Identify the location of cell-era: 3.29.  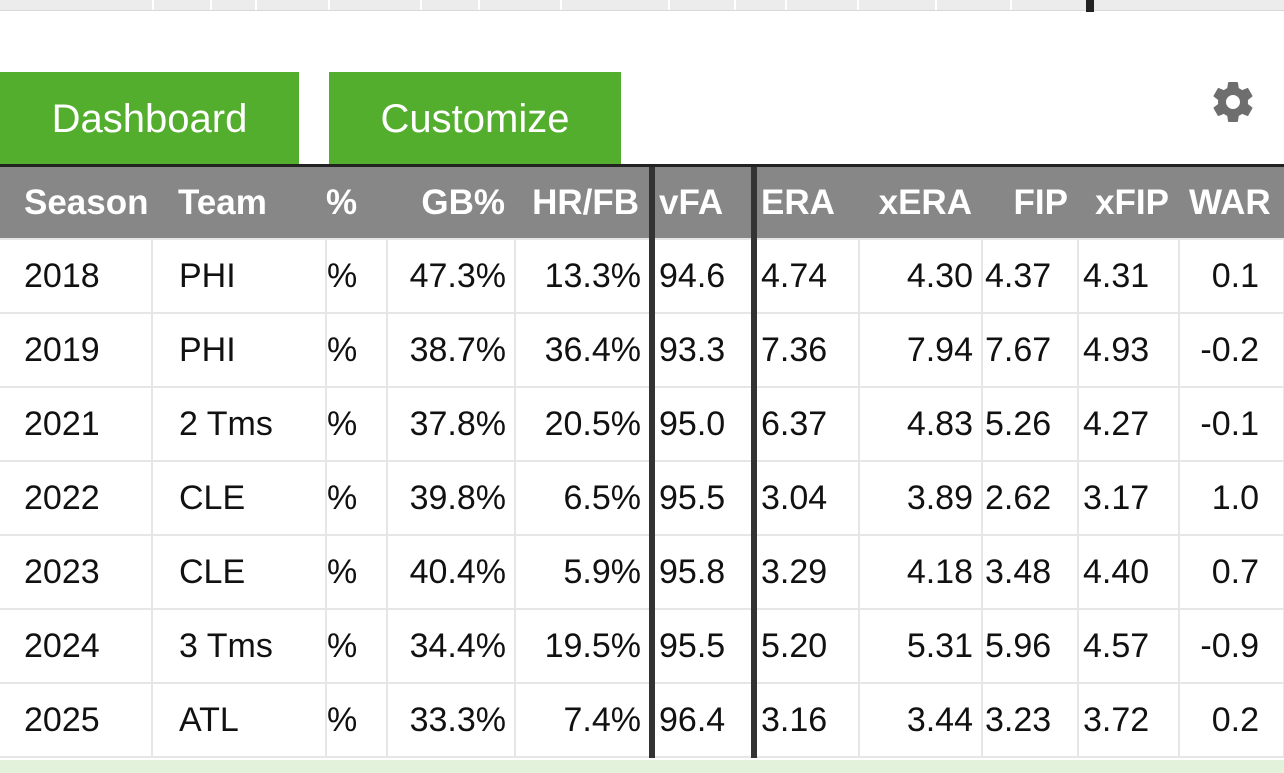
(806, 572).